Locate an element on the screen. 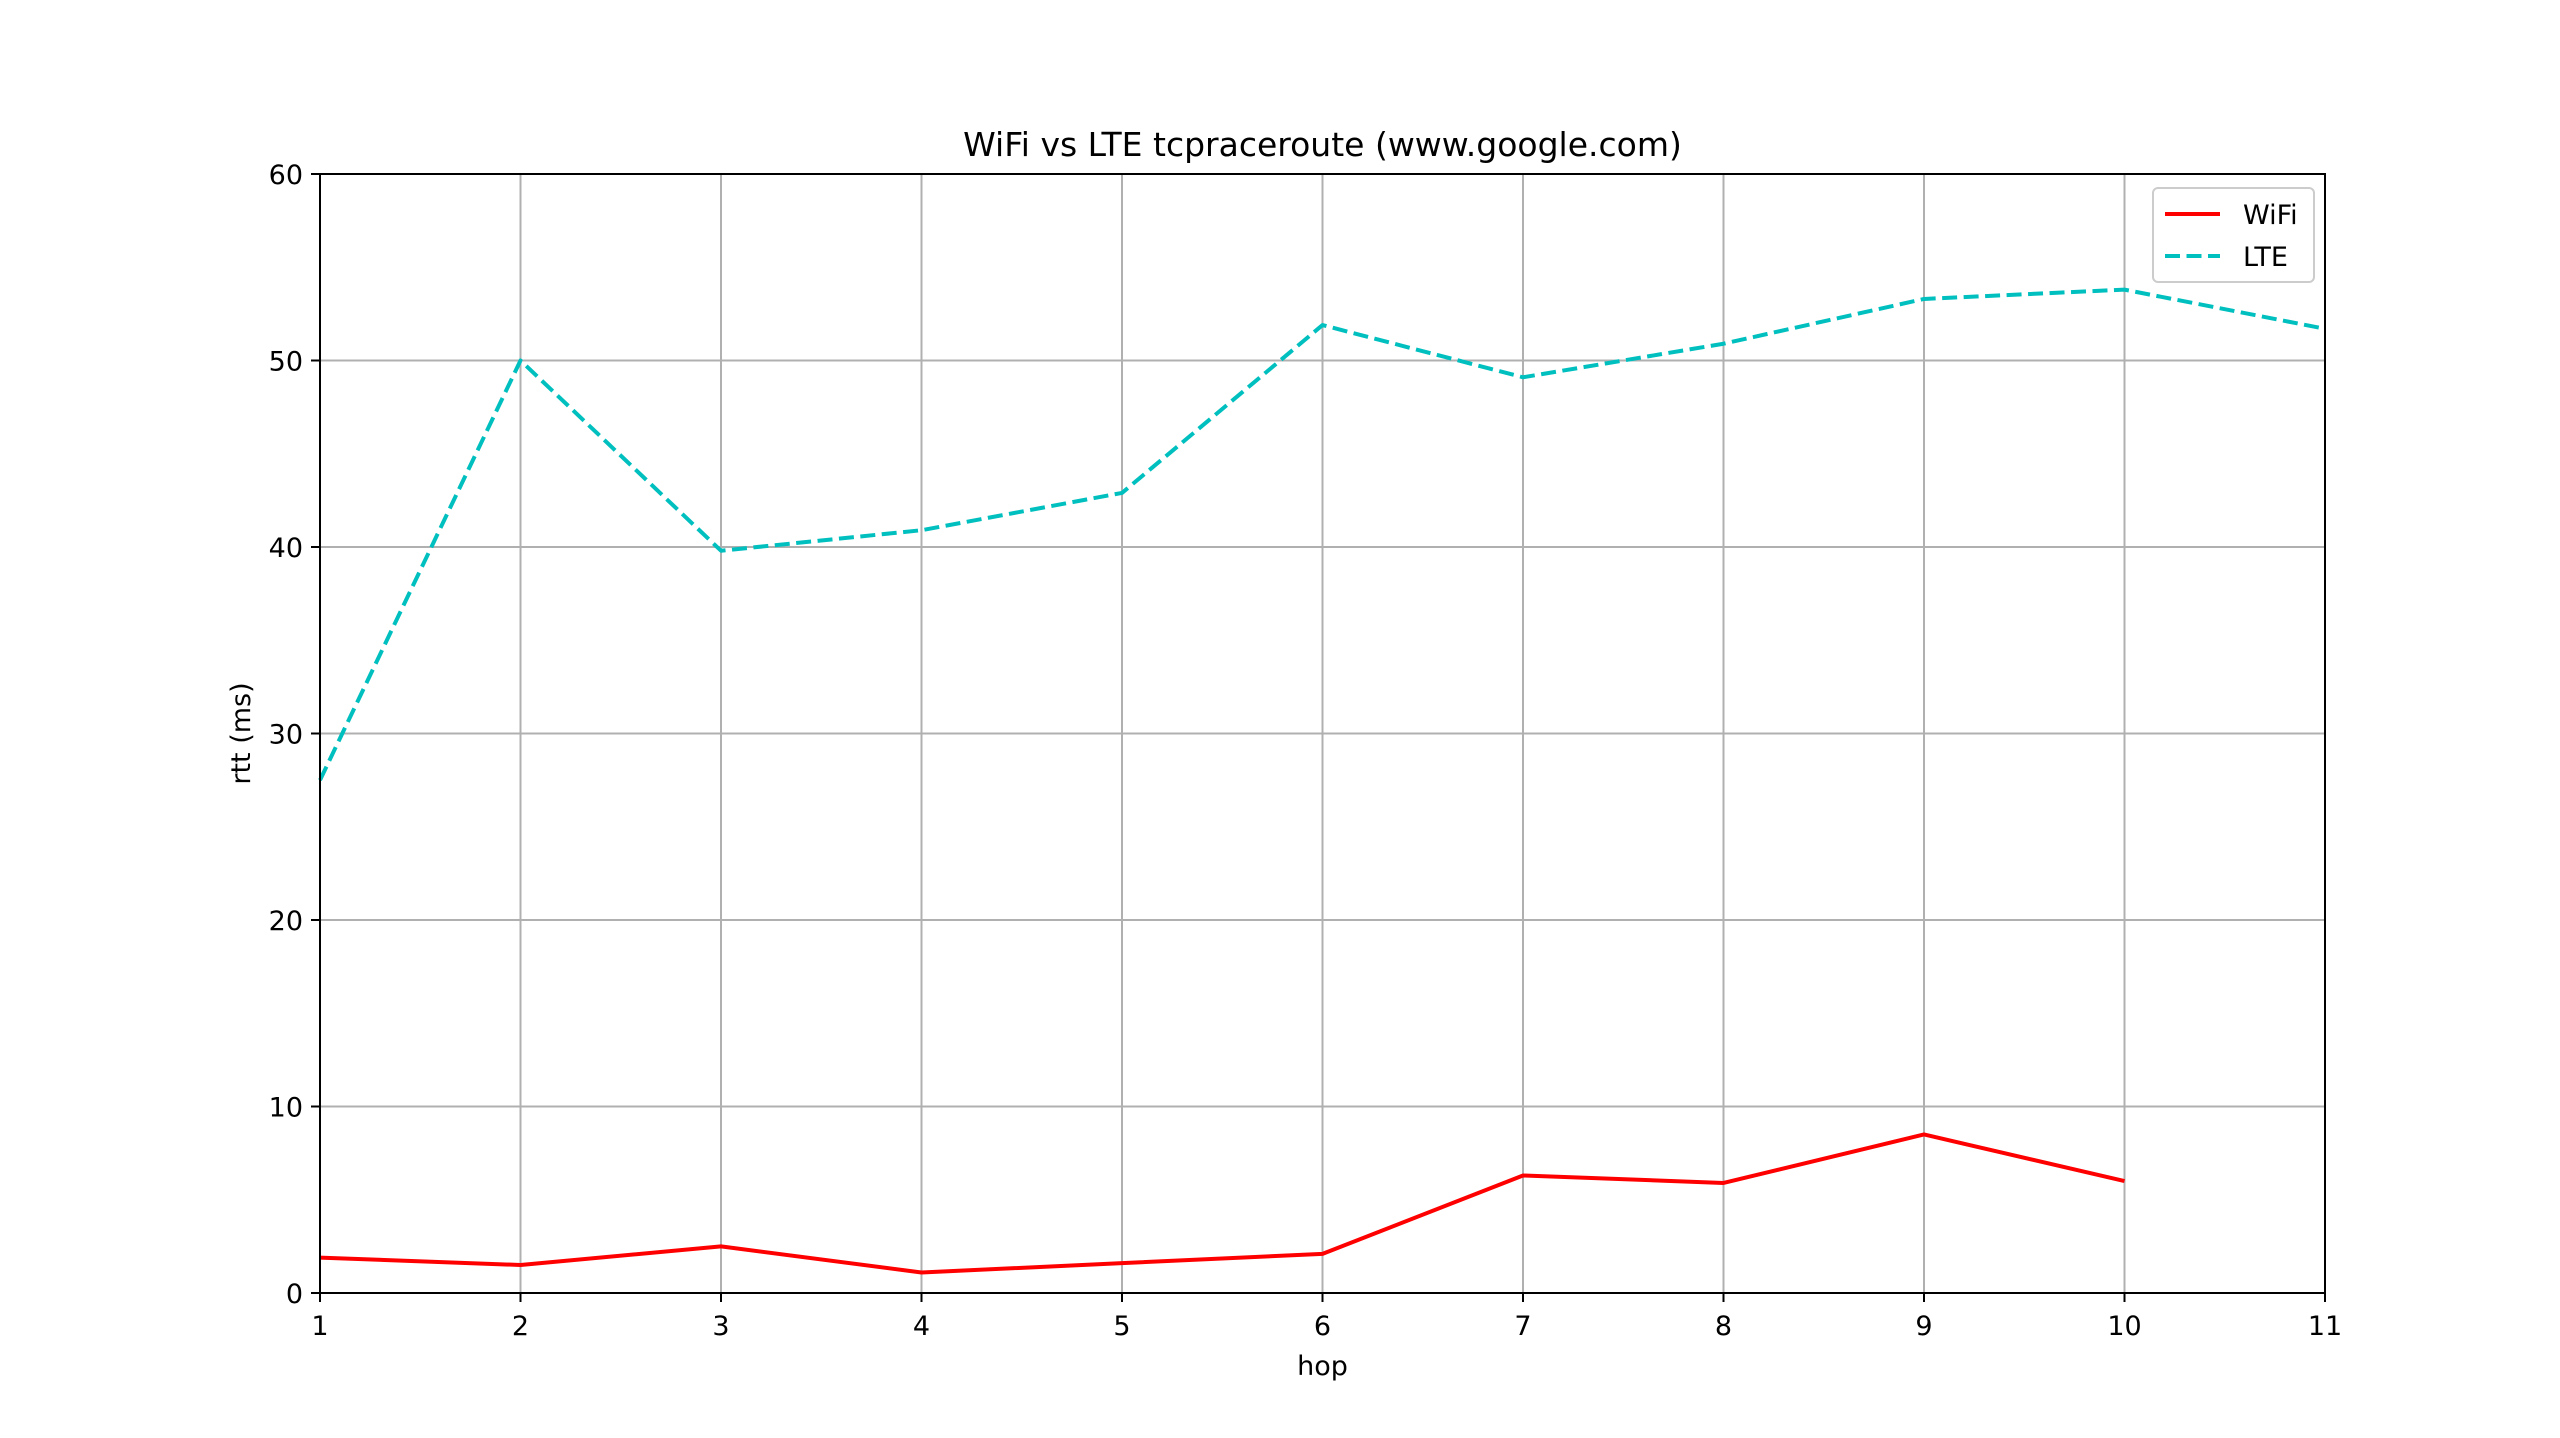 This screenshot has width=2560, height=1438. y-axis-label: rtt (ms) is located at coordinates (241, 733).